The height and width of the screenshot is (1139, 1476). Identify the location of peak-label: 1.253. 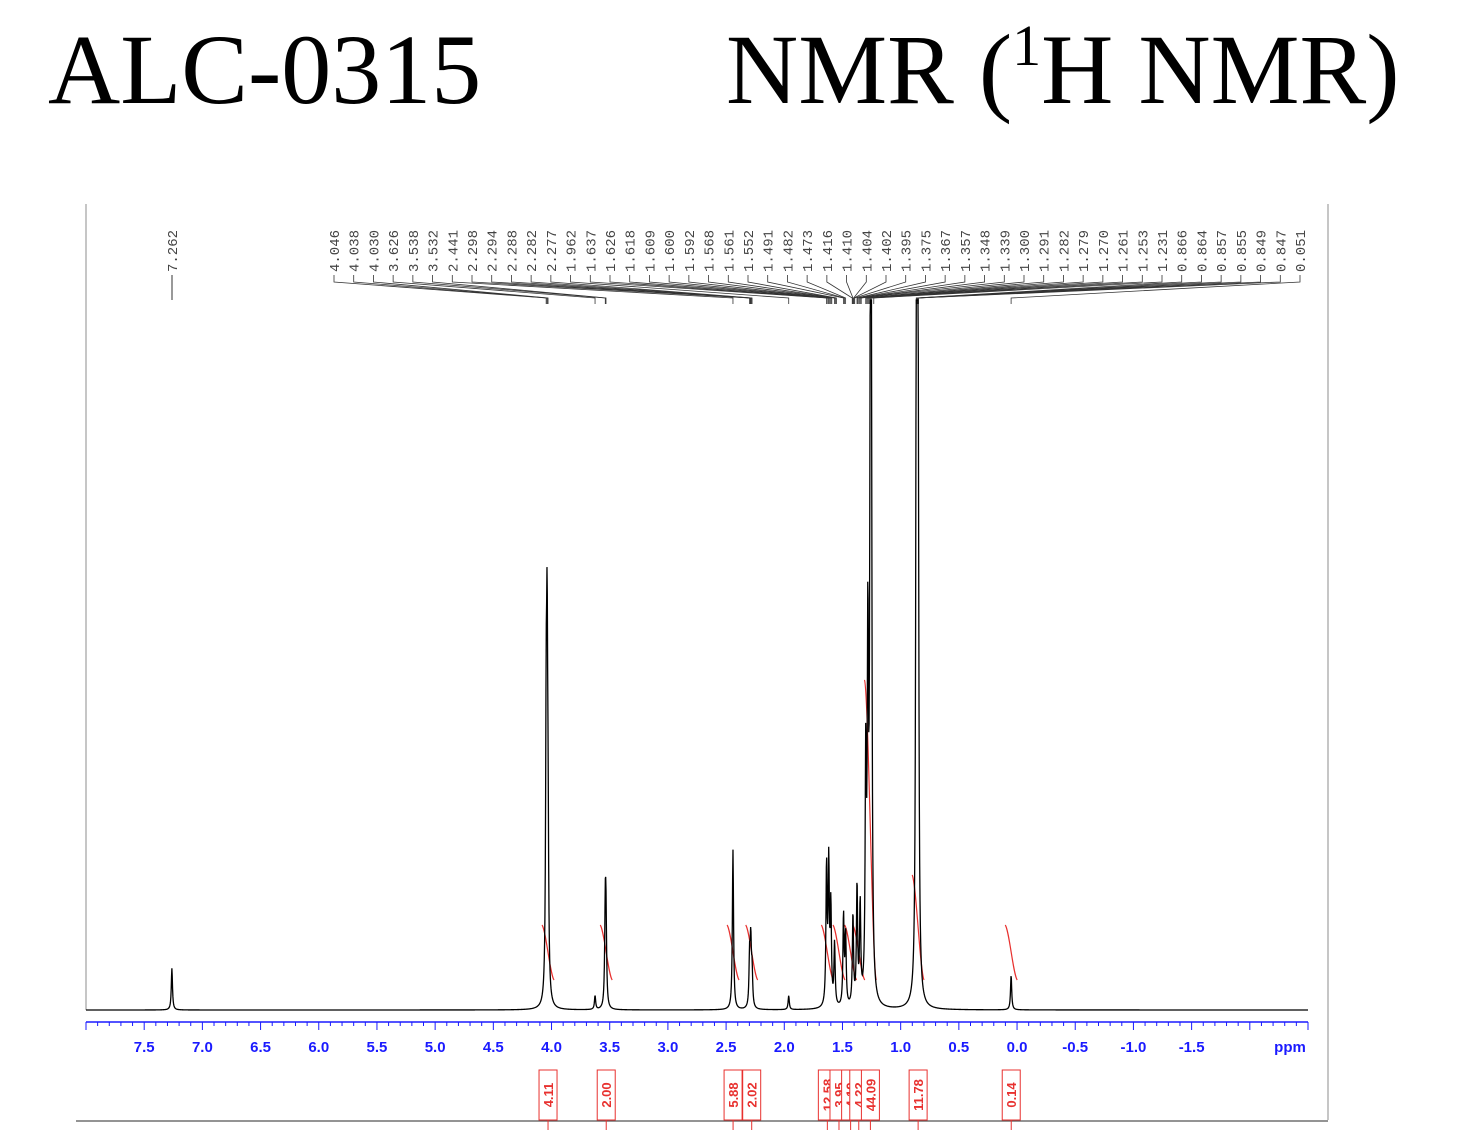
(1144, 251).